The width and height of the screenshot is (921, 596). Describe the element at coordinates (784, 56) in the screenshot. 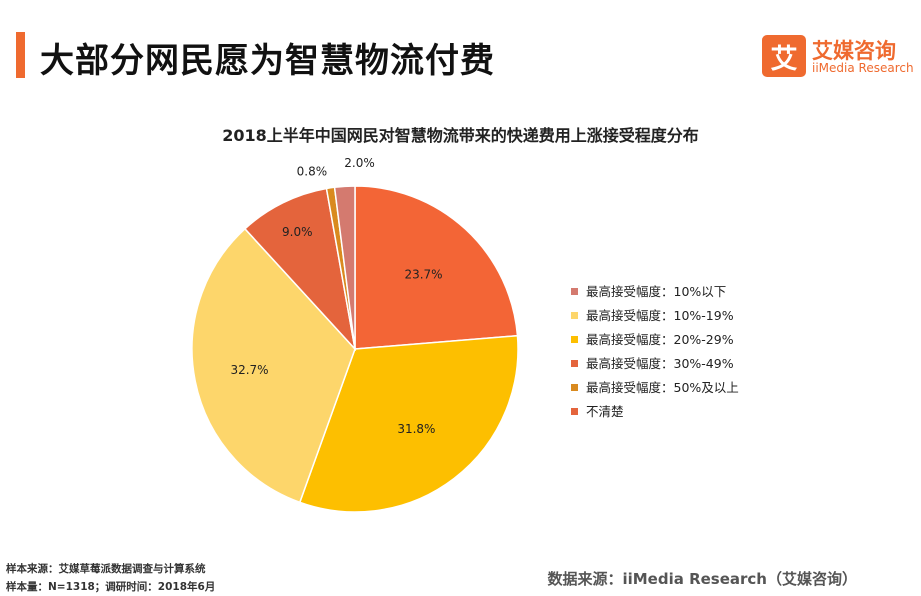

I see `brand-logo-mark: 艾` at that location.